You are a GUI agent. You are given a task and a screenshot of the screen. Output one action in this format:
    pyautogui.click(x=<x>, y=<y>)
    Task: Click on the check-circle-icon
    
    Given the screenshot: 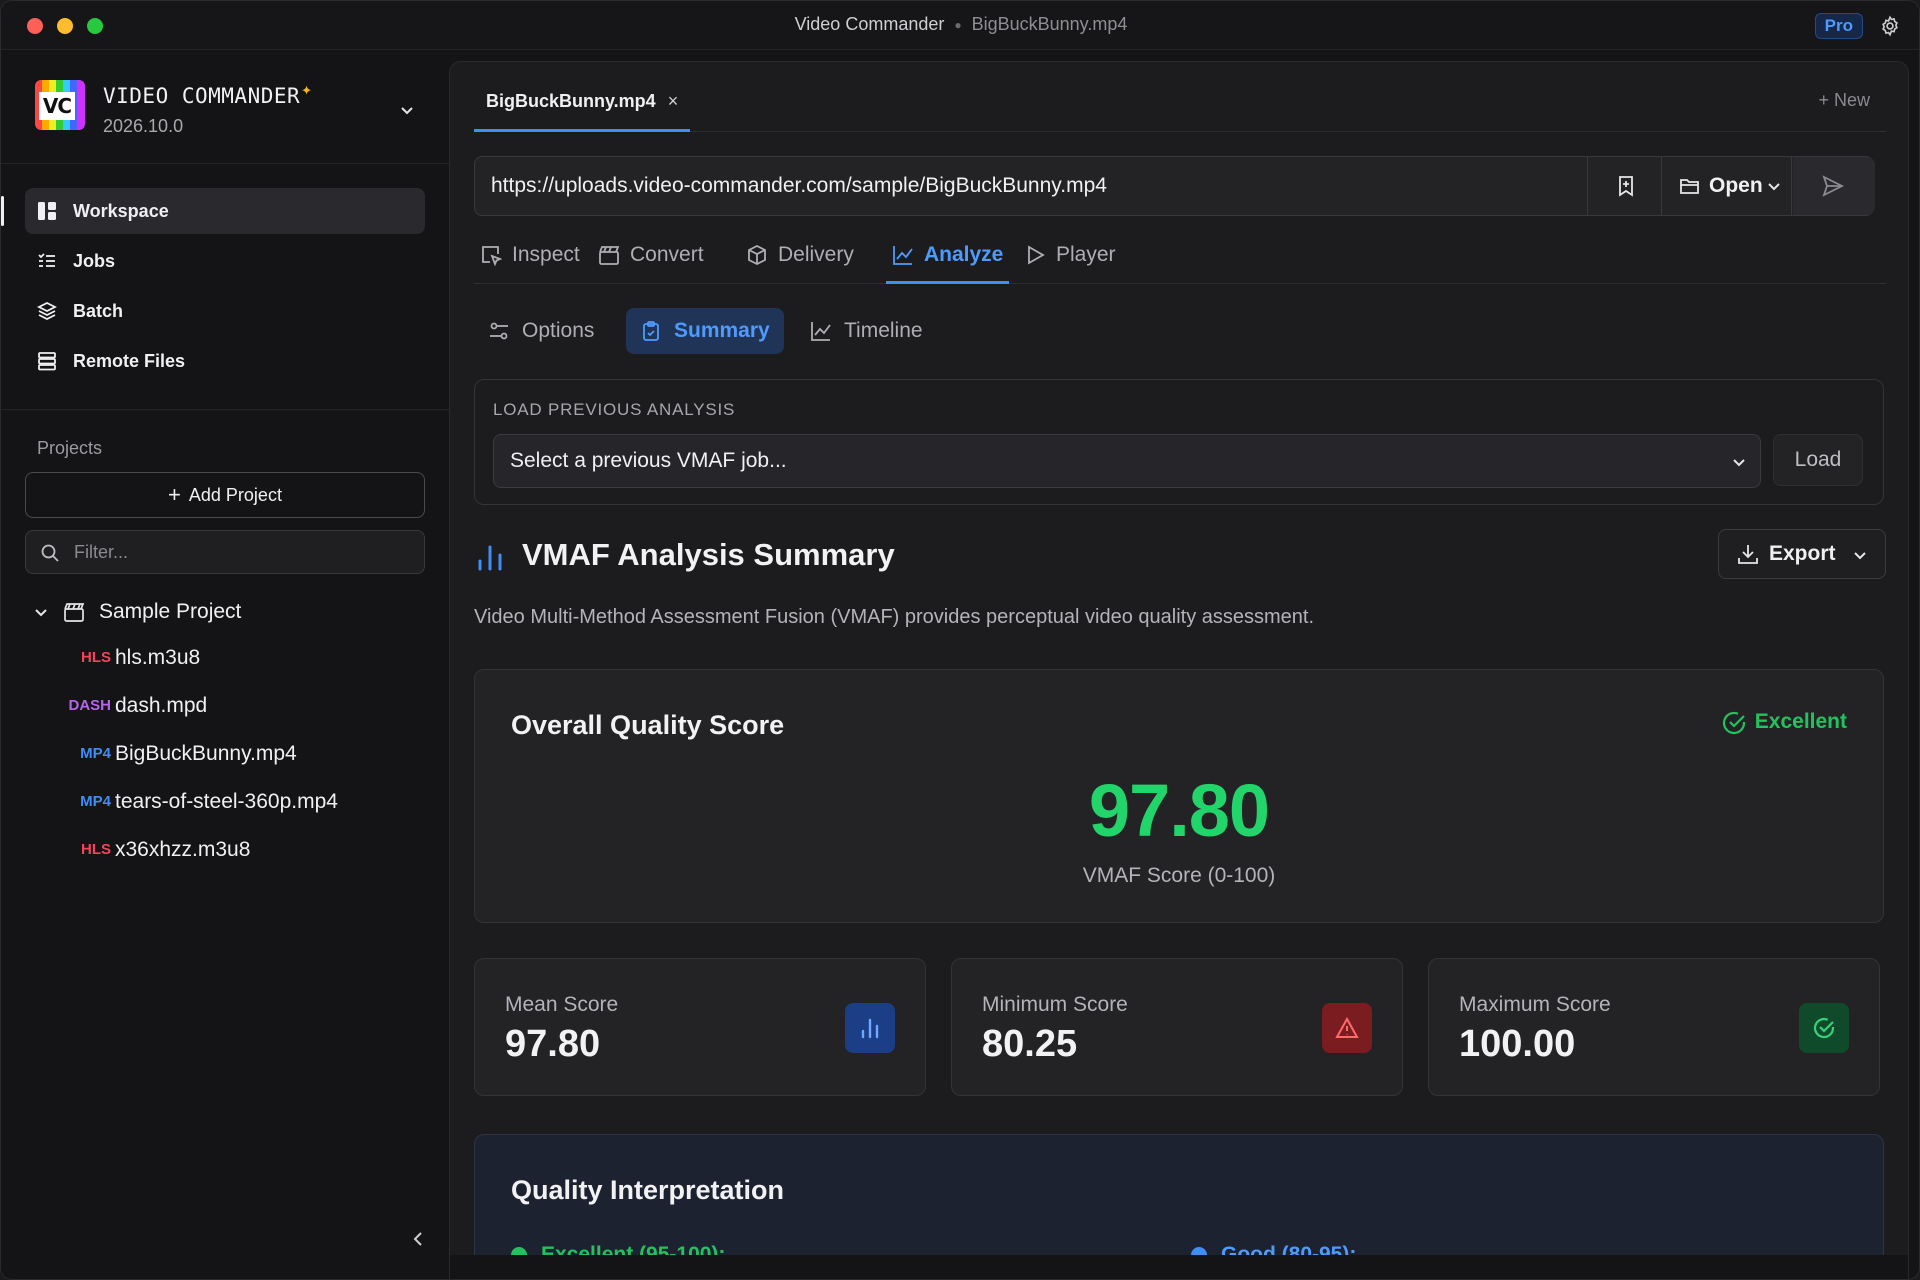 What is the action you would take?
    pyautogui.click(x=1824, y=1028)
    